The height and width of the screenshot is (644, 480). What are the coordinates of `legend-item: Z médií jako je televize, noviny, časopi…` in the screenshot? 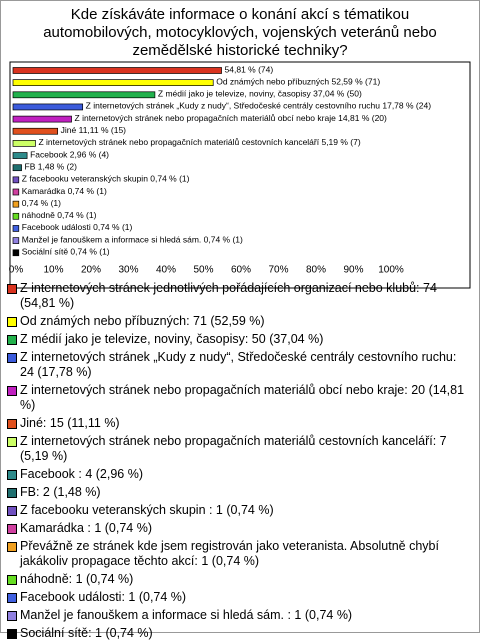 It's located at (237, 339).